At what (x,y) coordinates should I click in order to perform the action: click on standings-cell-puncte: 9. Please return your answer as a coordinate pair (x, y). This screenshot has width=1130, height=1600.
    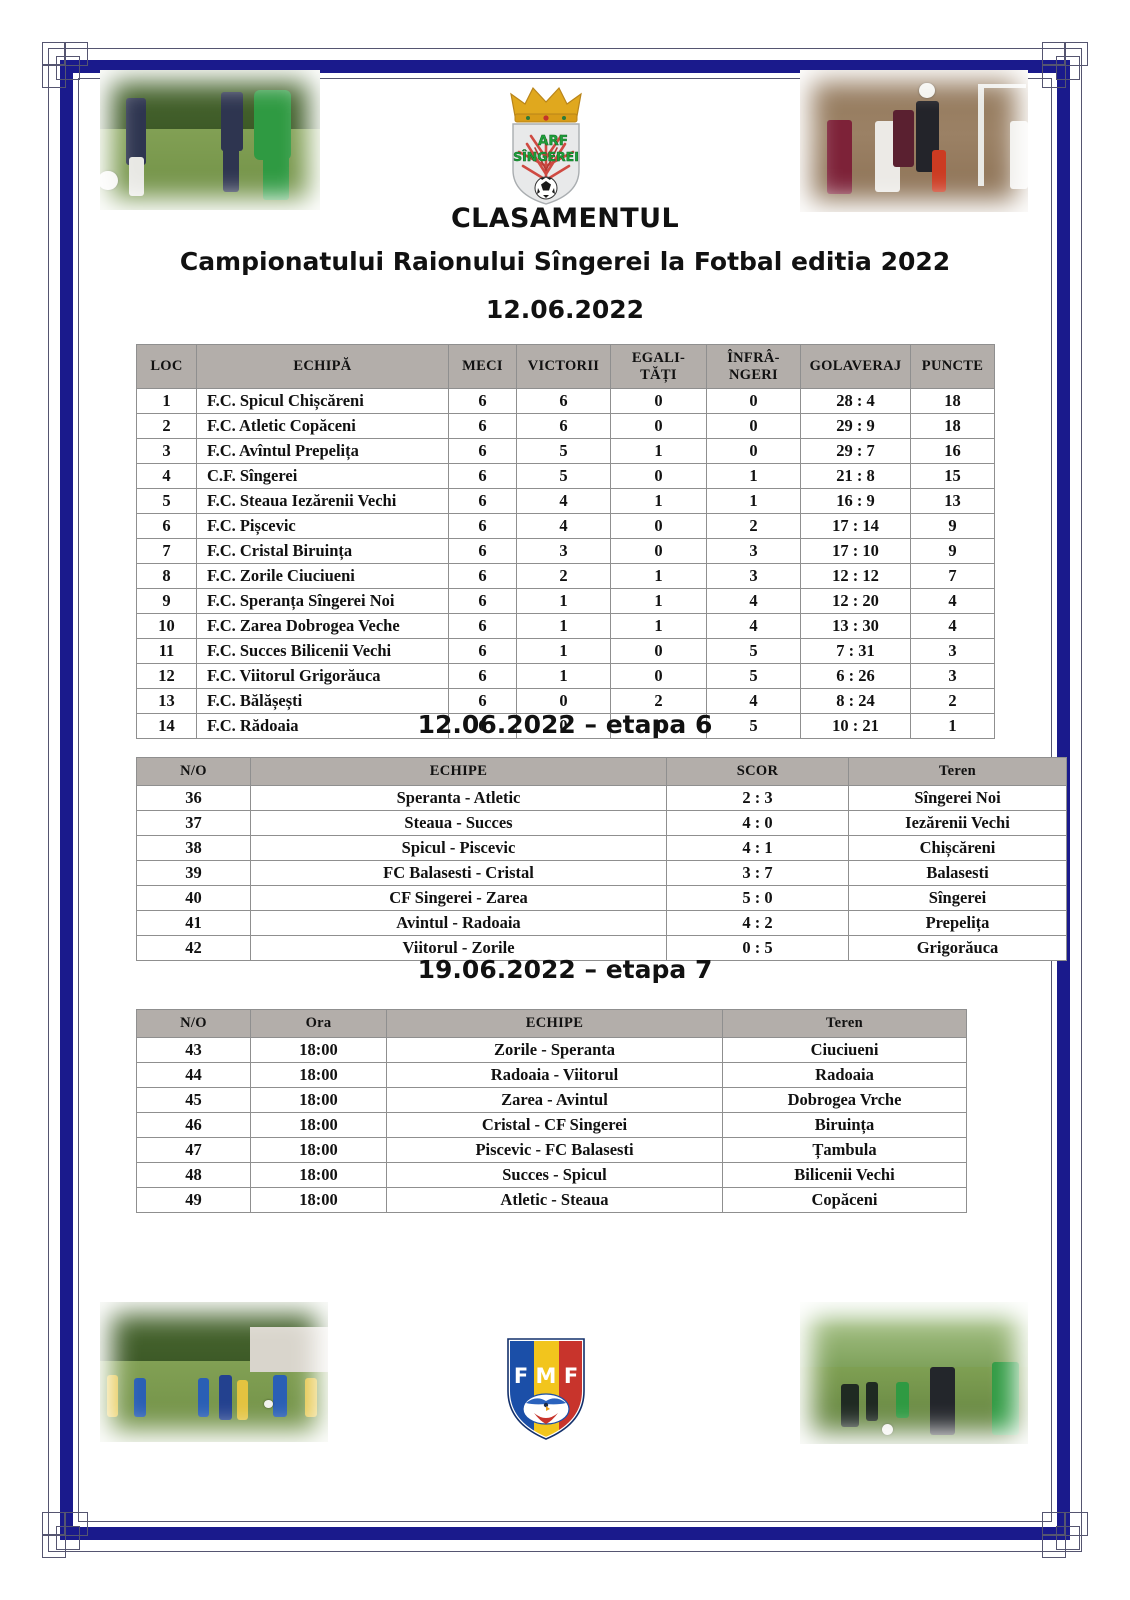
    Looking at the image, I should click on (952, 526).